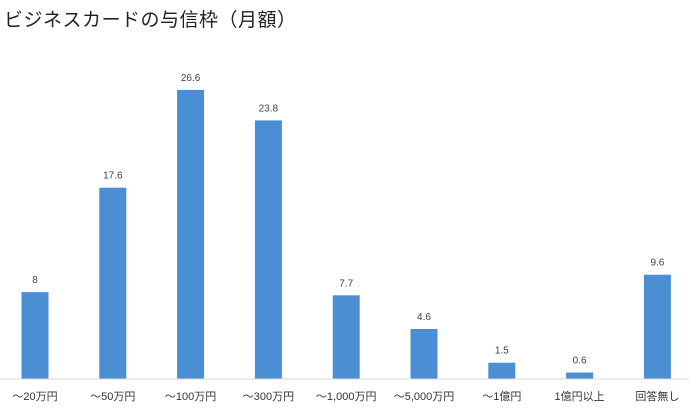 This screenshot has width=689, height=413. Describe the element at coordinates (580, 361) in the screenshot. I see `data-label-8: 0.6` at that location.